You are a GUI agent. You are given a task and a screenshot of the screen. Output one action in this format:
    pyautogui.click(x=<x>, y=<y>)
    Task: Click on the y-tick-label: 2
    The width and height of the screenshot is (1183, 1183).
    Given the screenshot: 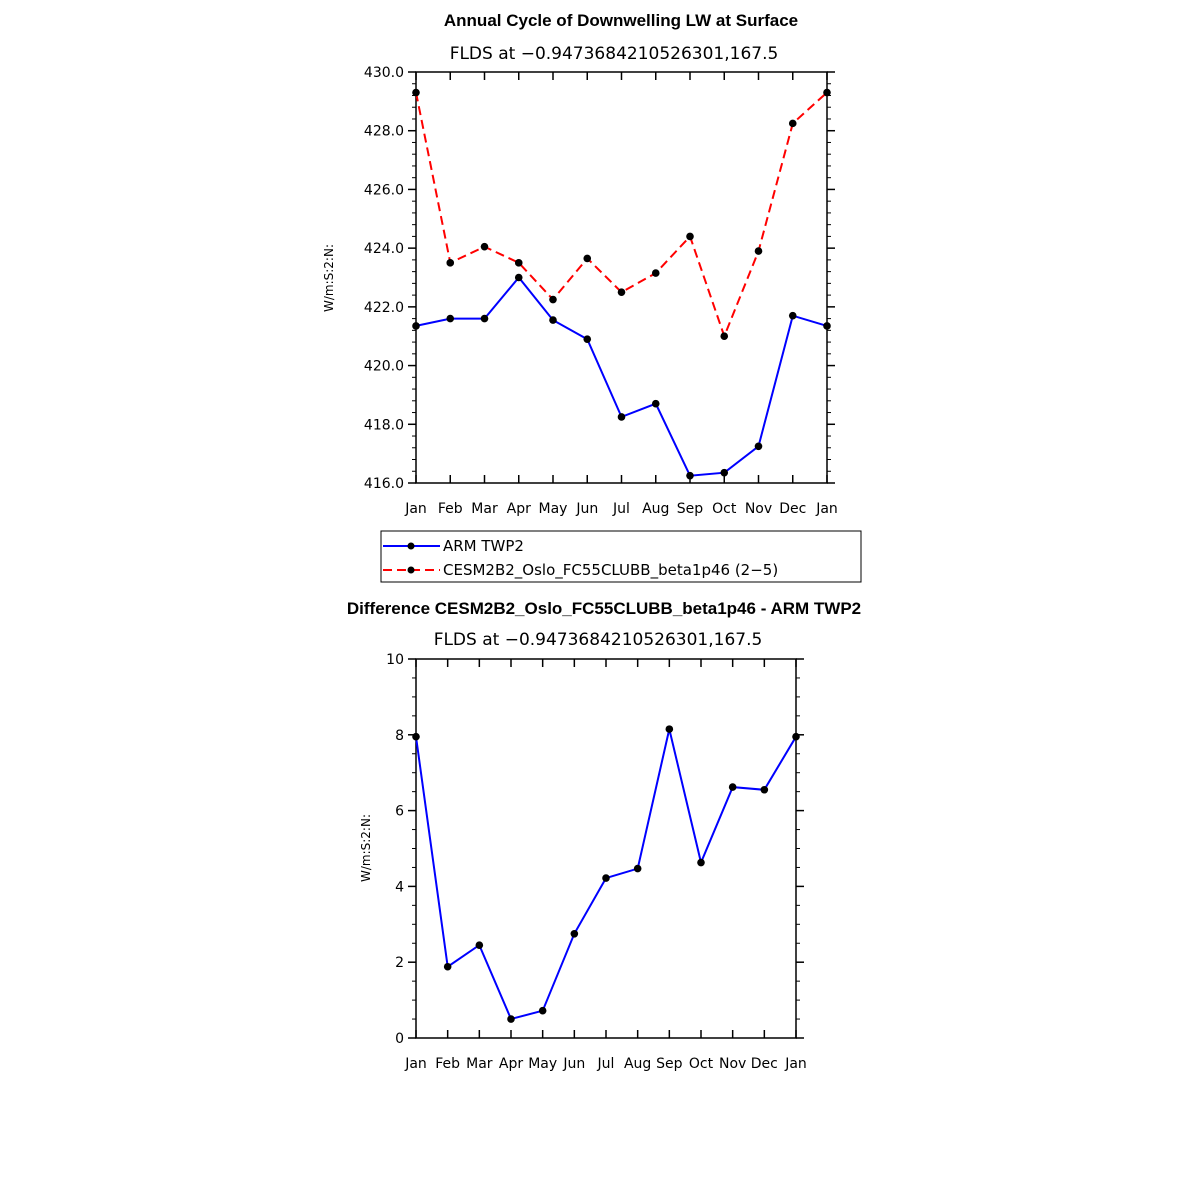 What is the action you would take?
    pyautogui.click(x=399, y=963)
    